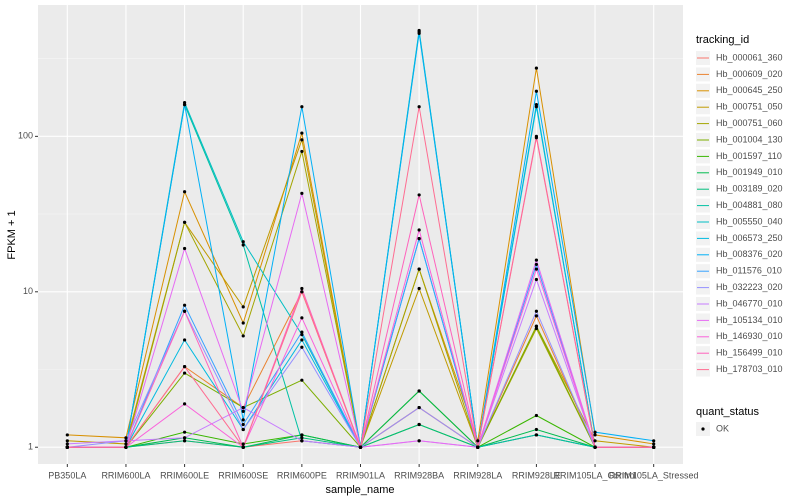 The height and width of the screenshot is (500, 800). I want to click on y-tick-label: 100, so click(25, 136).